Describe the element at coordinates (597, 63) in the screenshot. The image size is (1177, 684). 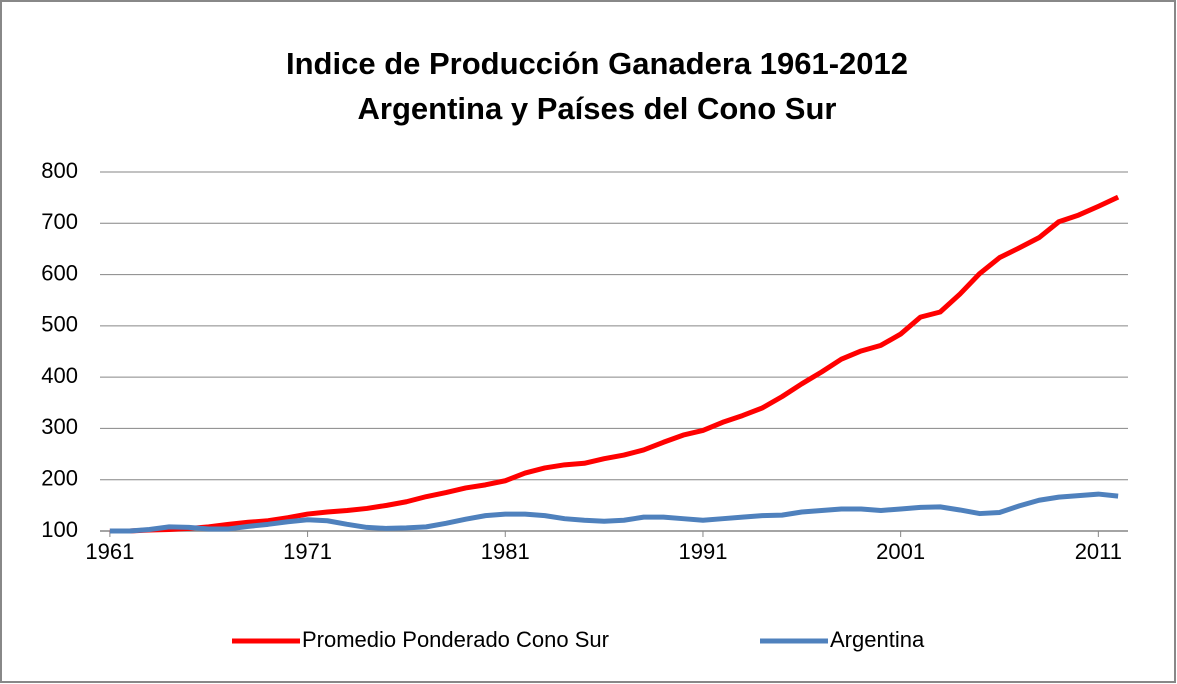
I see `chart-title: Indice de Producción Ganadera 1961-2012` at that location.